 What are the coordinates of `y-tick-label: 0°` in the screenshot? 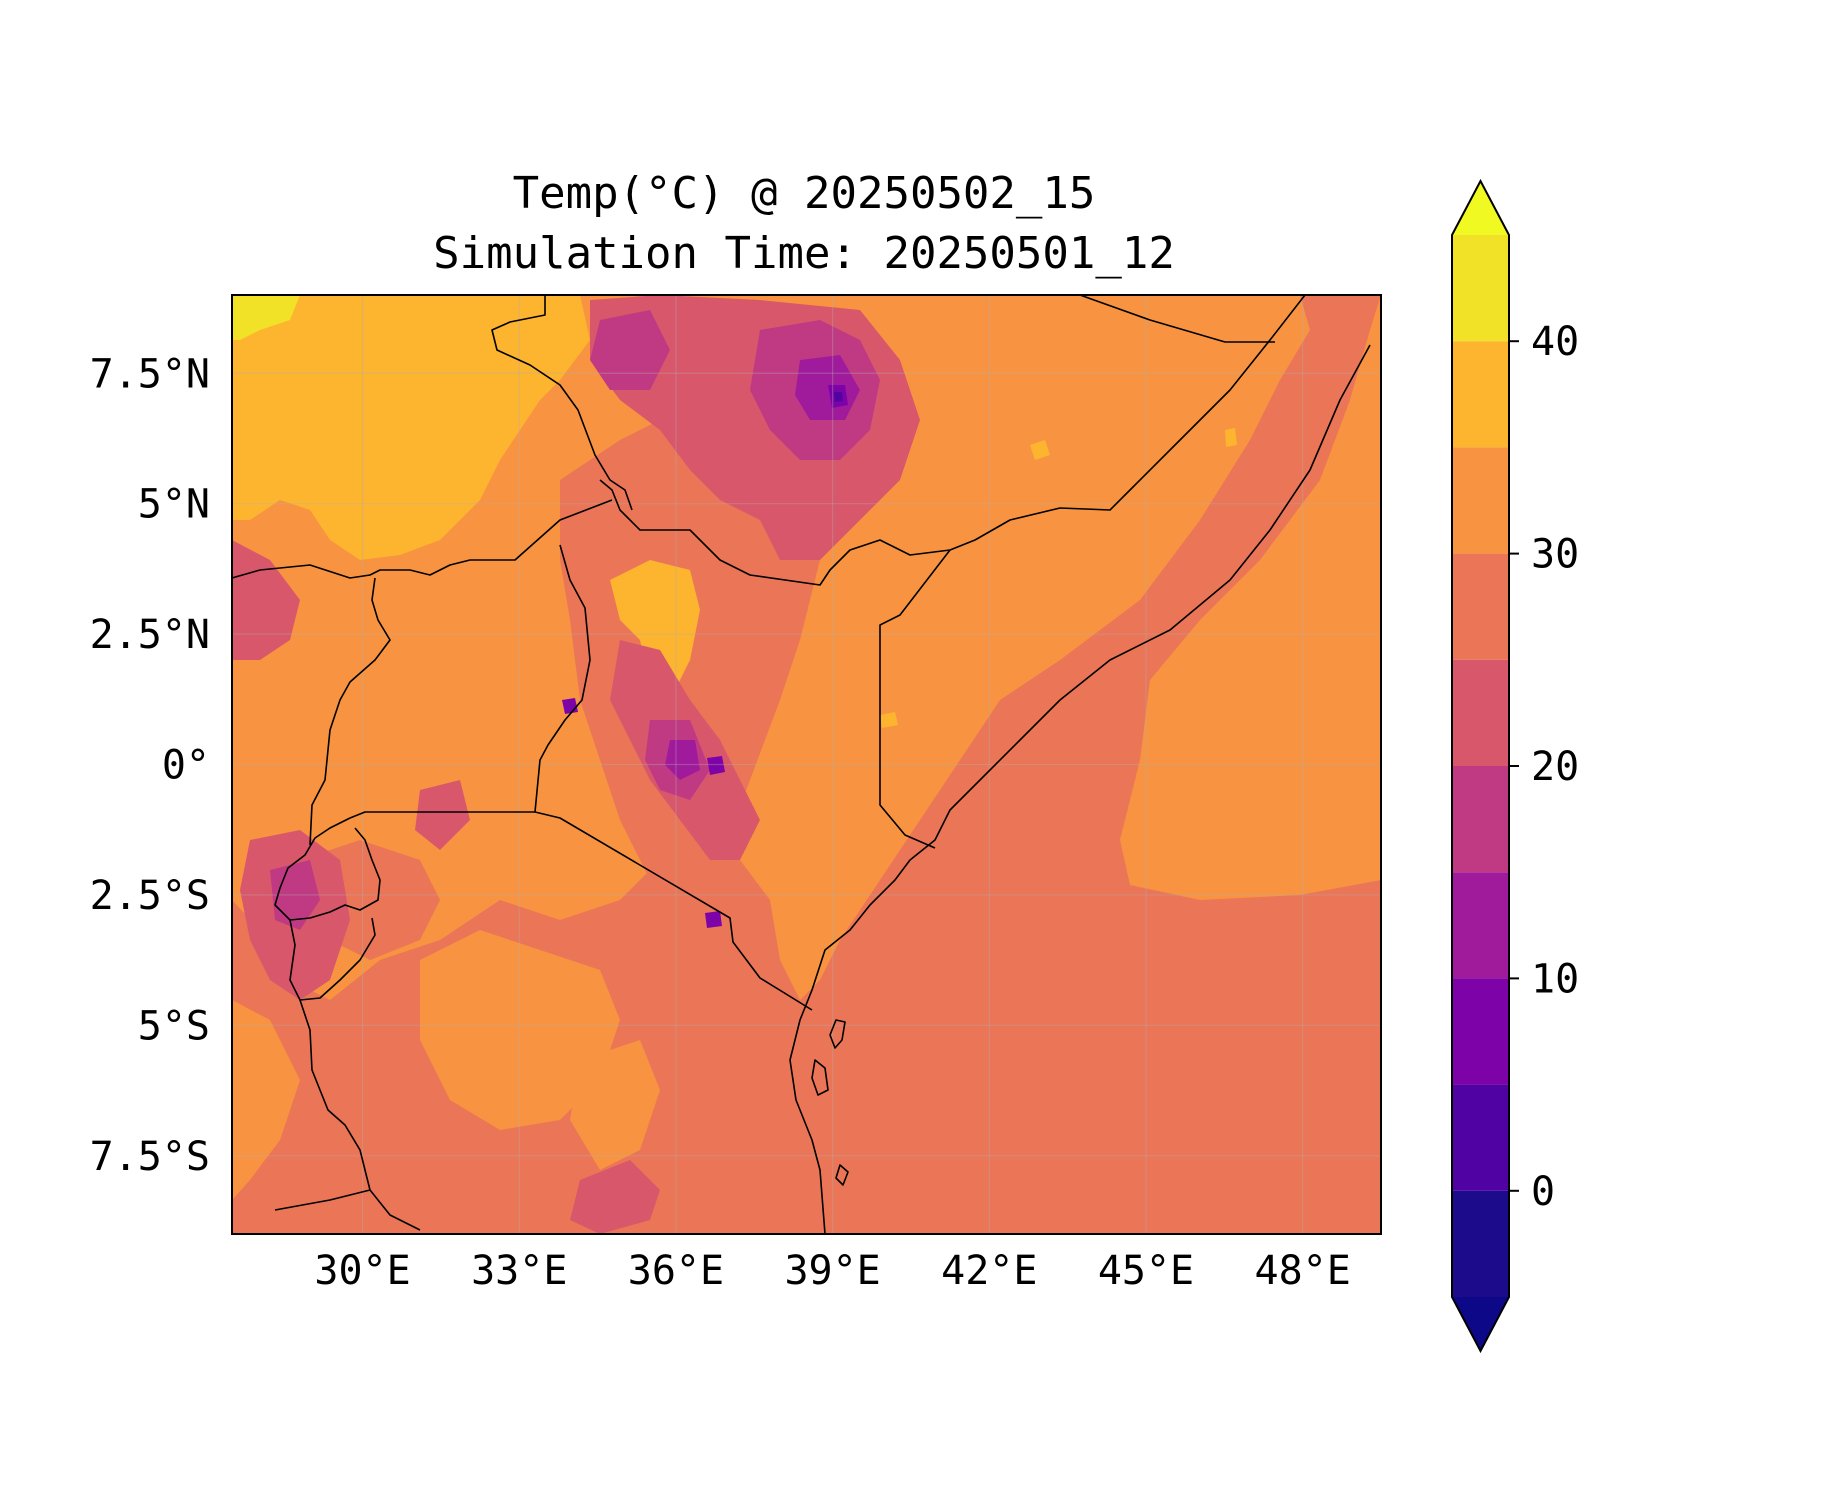 It's located at (186, 766).